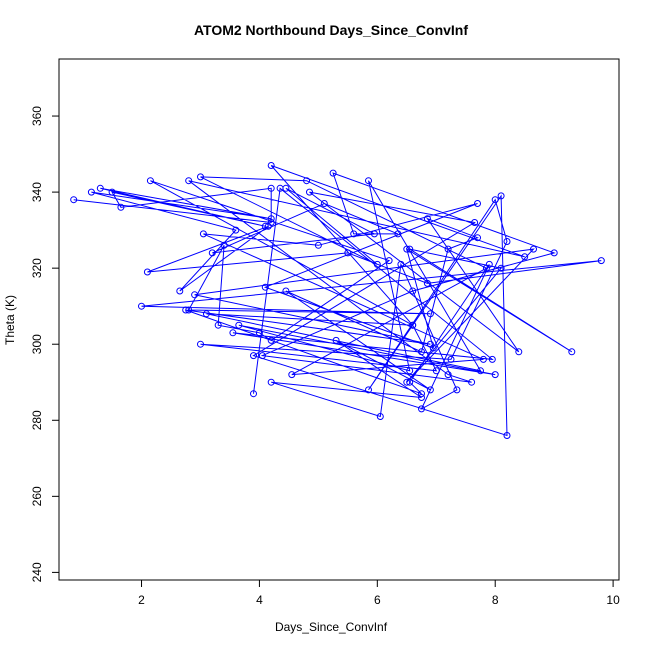 This screenshot has height=650, width=650. What do you see at coordinates (613, 600) in the screenshot?
I see `x-tick-label: 10` at bounding box center [613, 600].